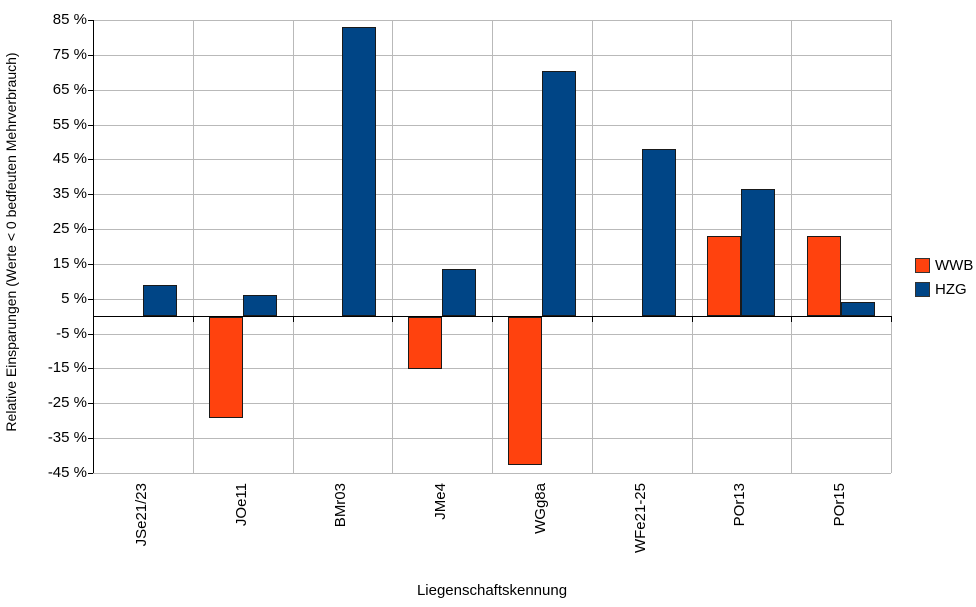 This screenshot has width=976, height=607. What do you see at coordinates (824, 276) in the screenshot?
I see `bar-WWB-POr15` at bounding box center [824, 276].